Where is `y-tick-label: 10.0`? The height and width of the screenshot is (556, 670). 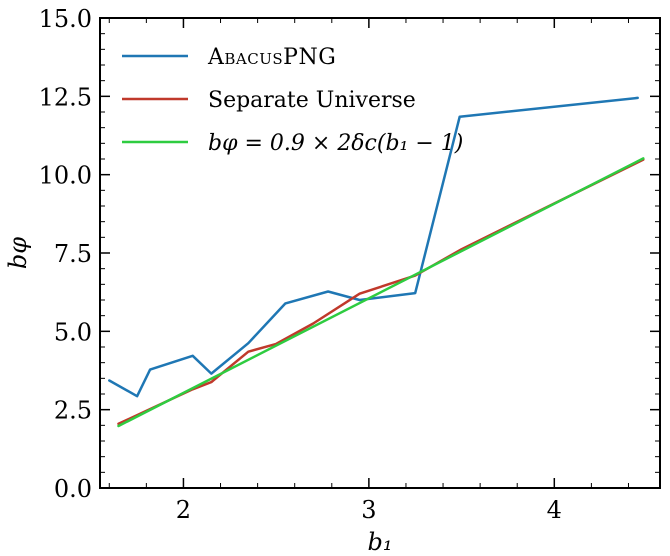
y-tick-label: 10.0 is located at coordinates (65, 176).